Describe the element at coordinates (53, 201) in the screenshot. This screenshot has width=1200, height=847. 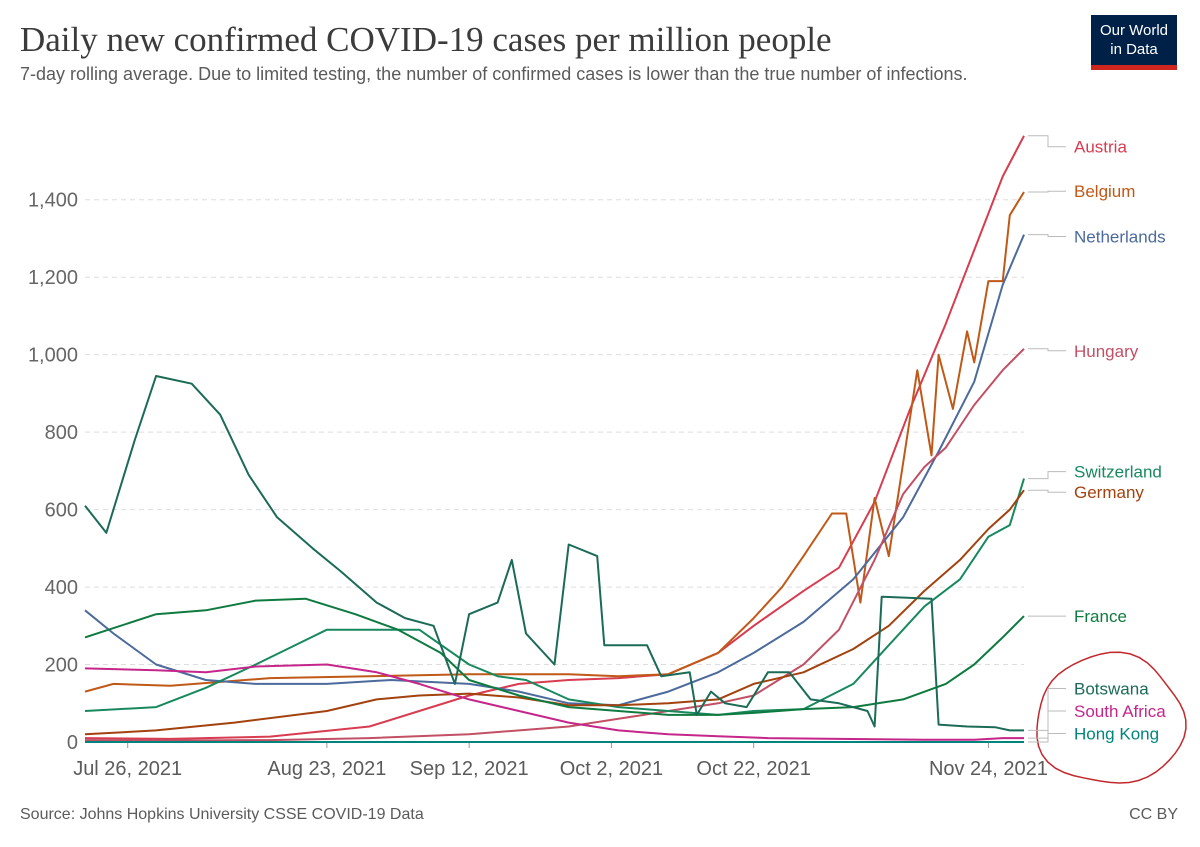
I see `y-tick-label-1400: 1,400` at that location.